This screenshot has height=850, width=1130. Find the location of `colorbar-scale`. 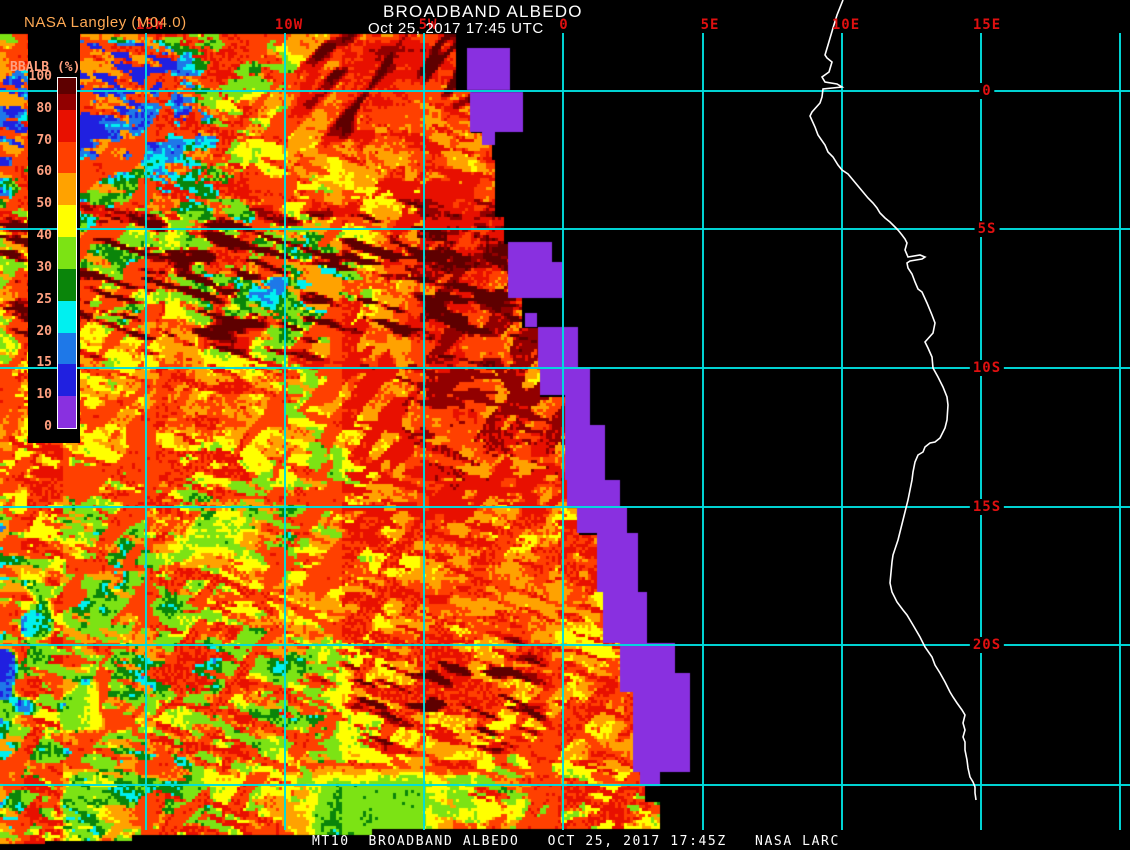

colorbar-scale is located at coordinates (67, 253).